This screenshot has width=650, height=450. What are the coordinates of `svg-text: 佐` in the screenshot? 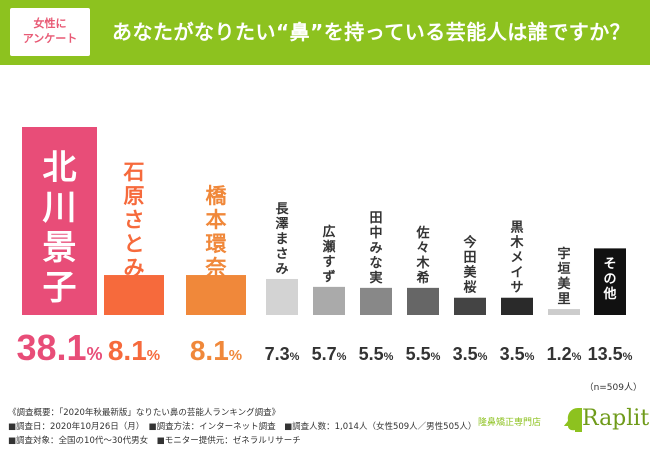 It's located at (422, 233).